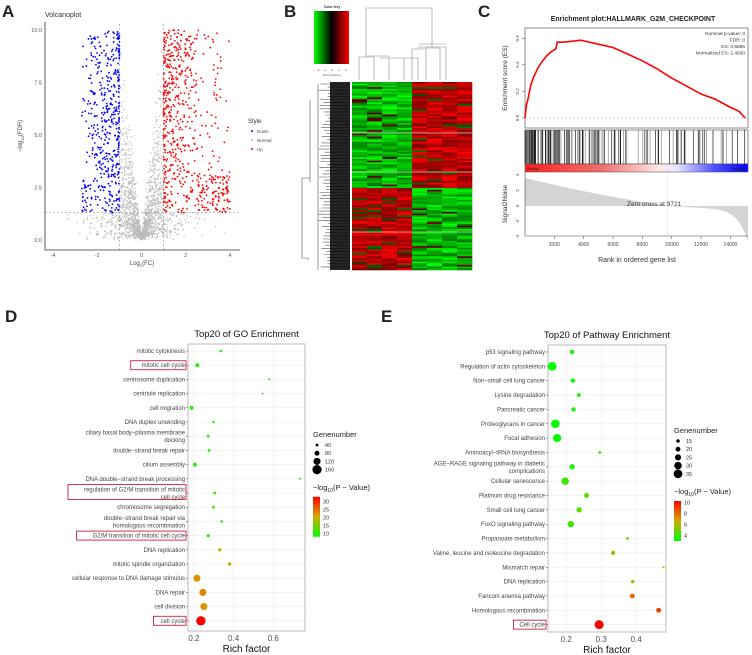 This screenshot has width=752, height=655. Describe the element at coordinates (685, 515) in the screenshot. I see `color-legend-label: 8` at that location.